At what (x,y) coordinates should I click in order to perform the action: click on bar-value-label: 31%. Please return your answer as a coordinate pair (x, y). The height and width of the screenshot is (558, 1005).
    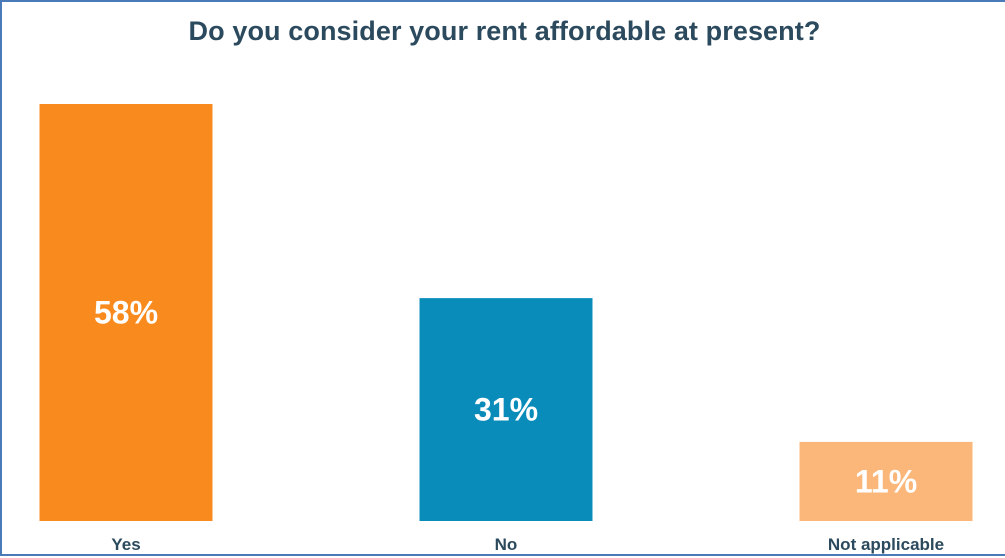
    Looking at the image, I should click on (506, 410).